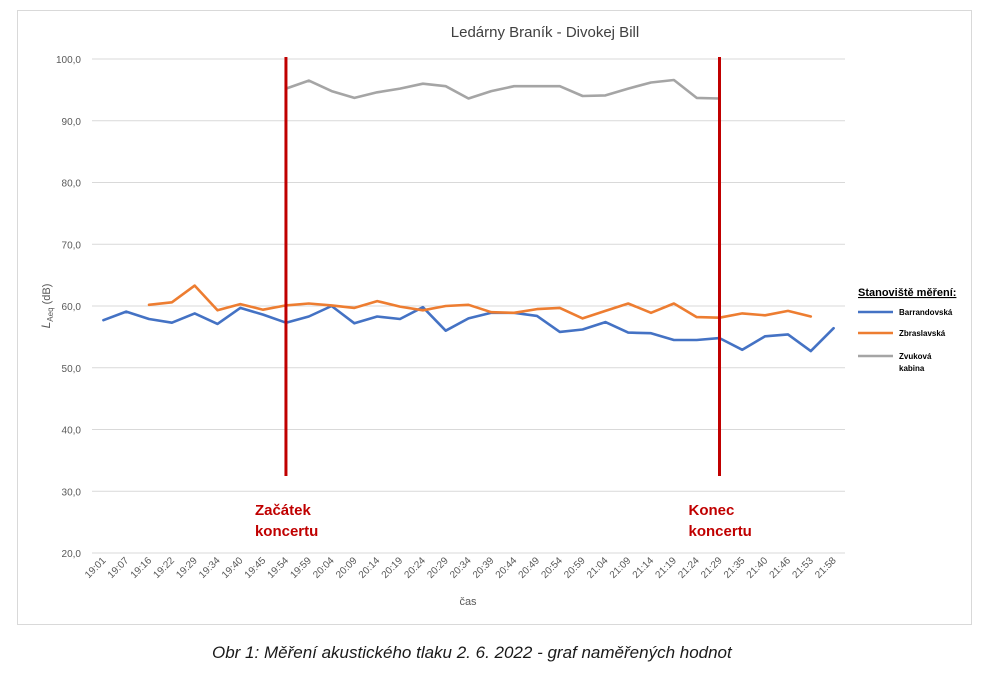  What do you see at coordinates (256, 568) in the screenshot?
I see `x-tick-label: 19:45` at bounding box center [256, 568].